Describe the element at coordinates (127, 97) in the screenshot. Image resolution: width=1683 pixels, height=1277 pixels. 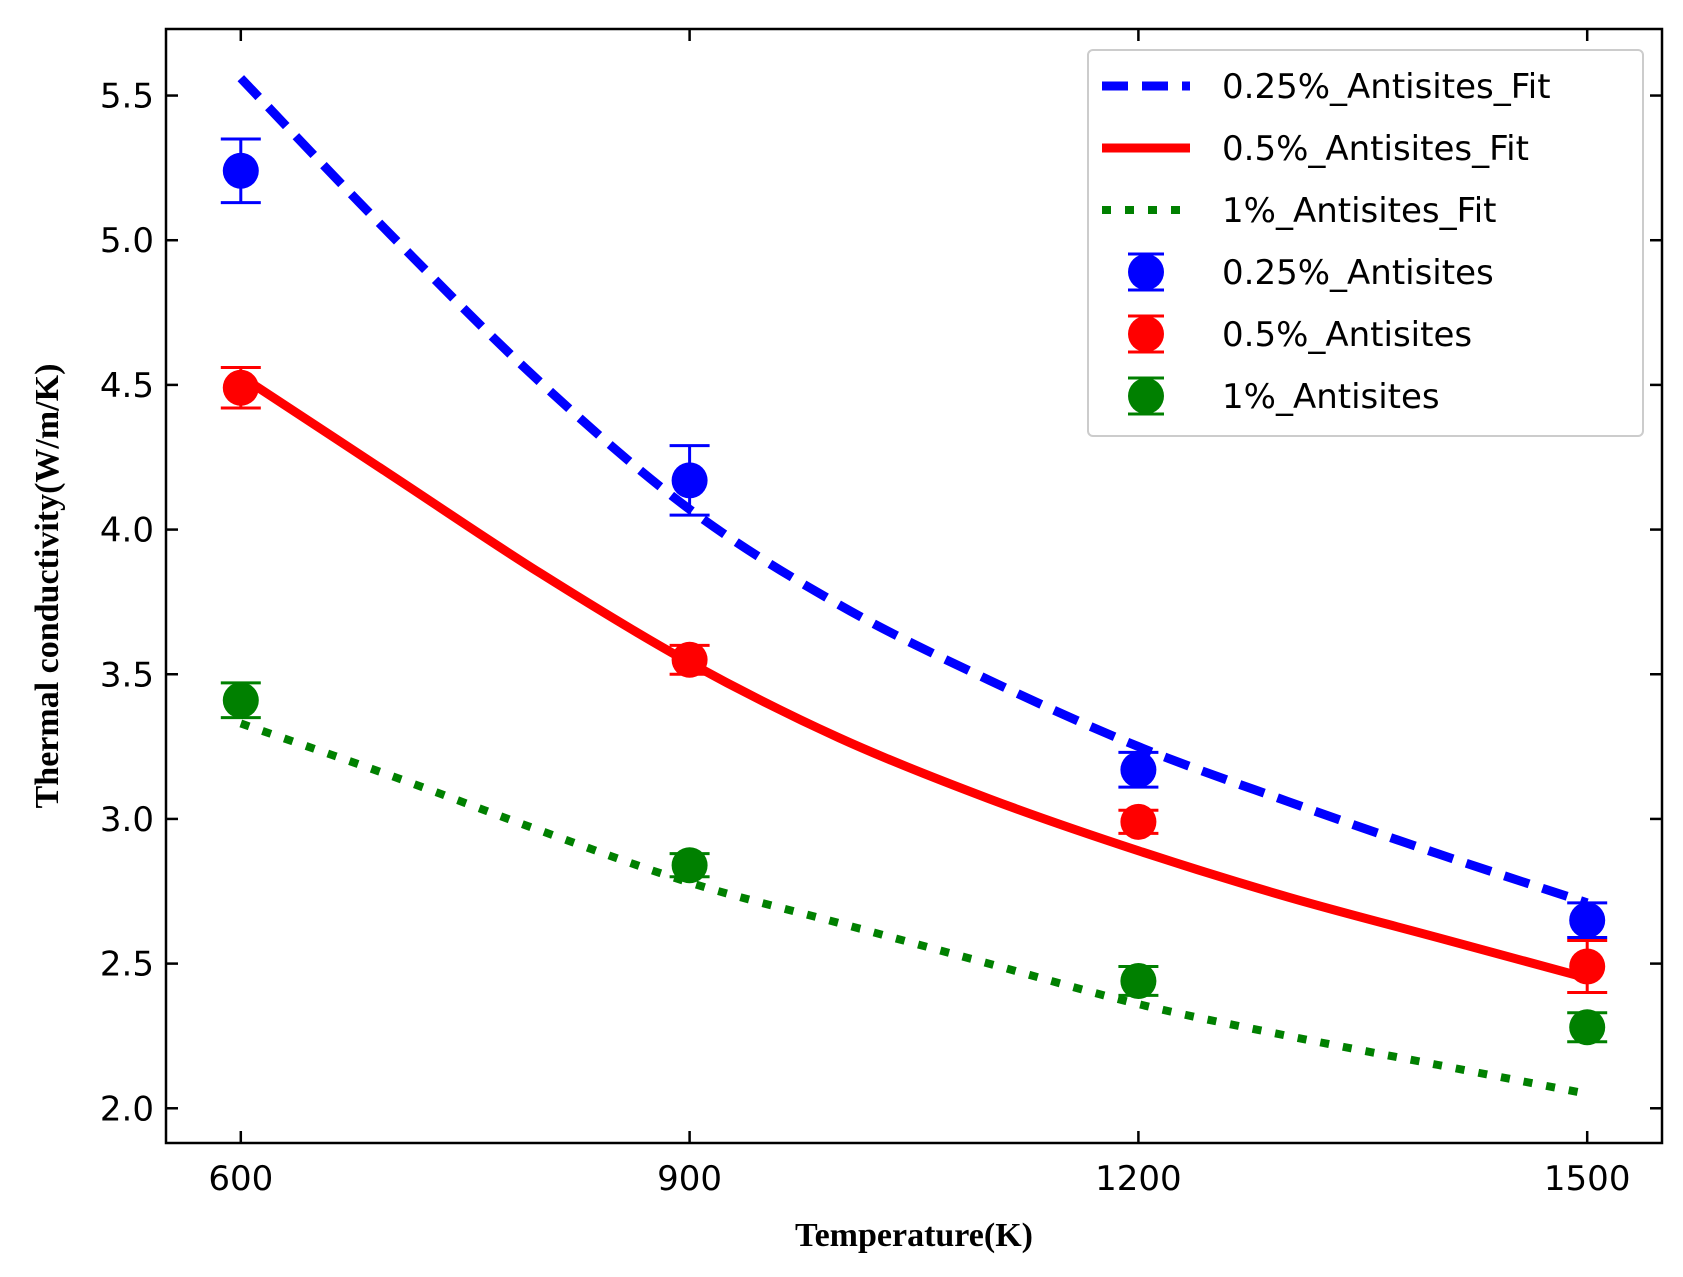
I see `y-tick-label: 5.5` at that location.